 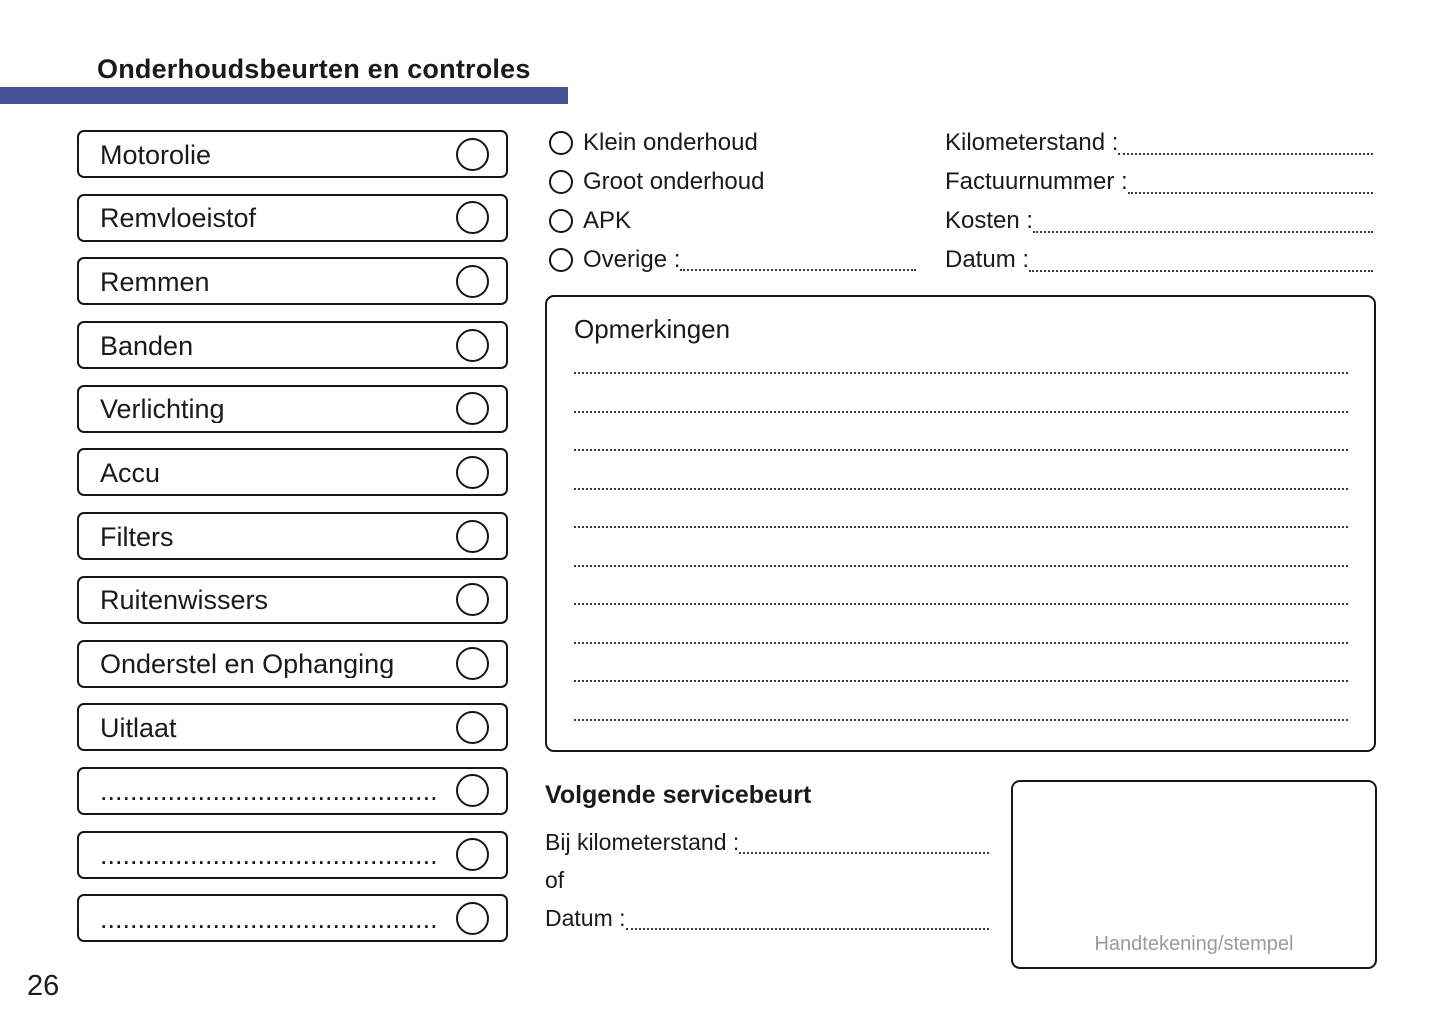 I want to click on service-option-klein-onderhoud: Klein onderhoud, so click(x=769, y=142).